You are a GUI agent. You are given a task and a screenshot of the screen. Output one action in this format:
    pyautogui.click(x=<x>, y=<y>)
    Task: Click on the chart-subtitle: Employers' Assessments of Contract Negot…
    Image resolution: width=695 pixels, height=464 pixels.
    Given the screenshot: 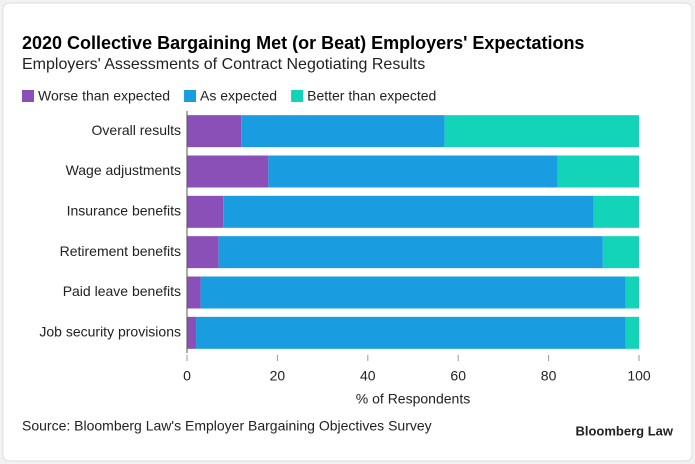 What is the action you would take?
    pyautogui.click(x=223, y=64)
    